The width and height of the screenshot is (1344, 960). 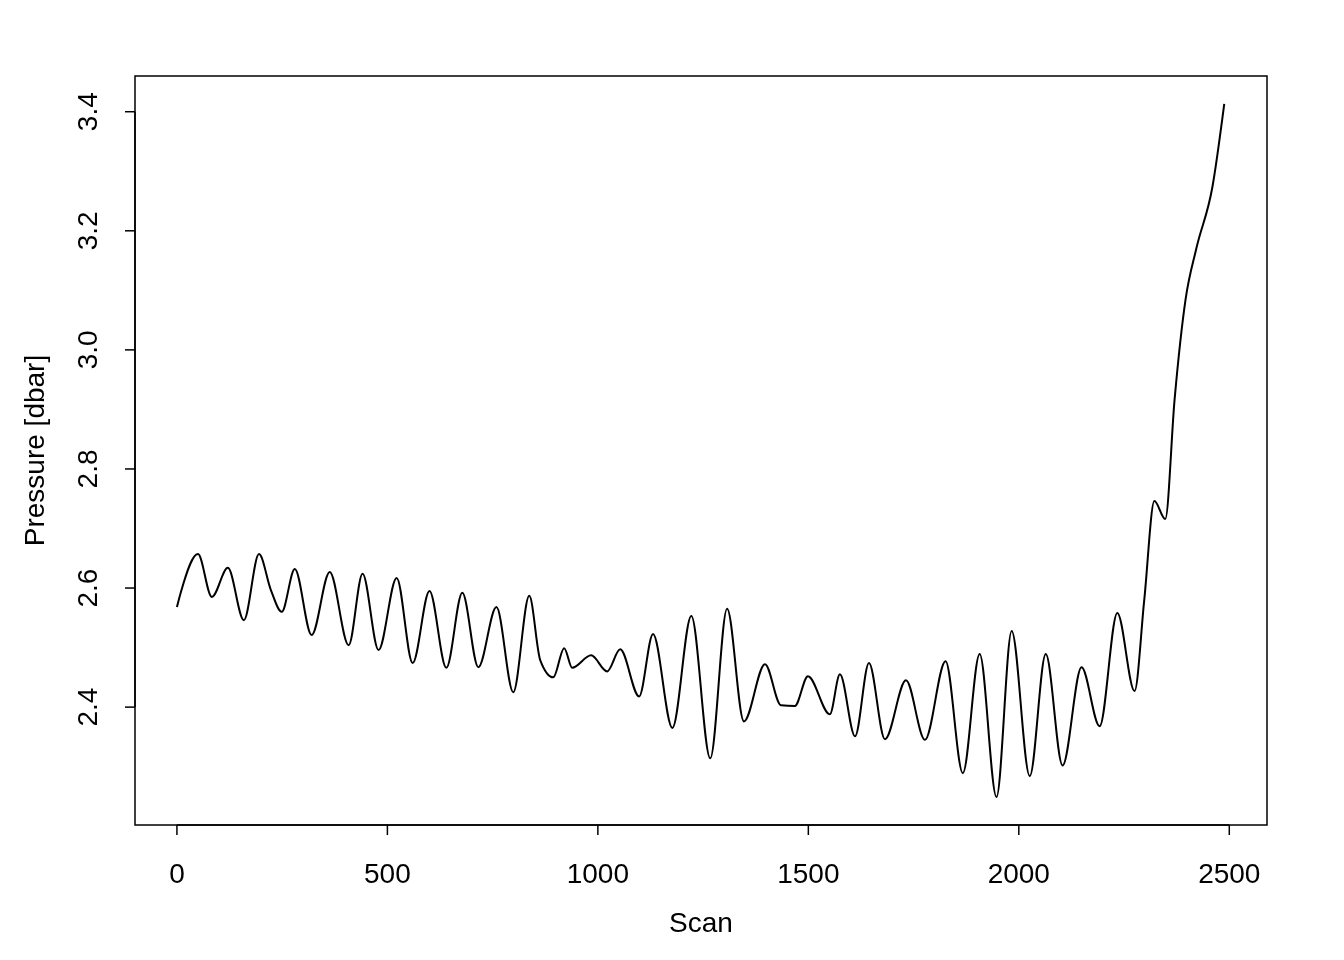 What do you see at coordinates (1229, 873) in the screenshot?
I see `x-tick-label: 2500` at bounding box center [1229, 873].